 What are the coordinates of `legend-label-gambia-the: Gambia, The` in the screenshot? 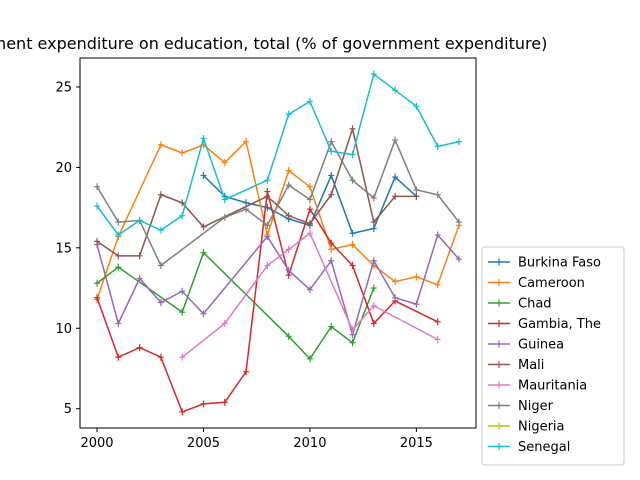 It's located at (559, 324).